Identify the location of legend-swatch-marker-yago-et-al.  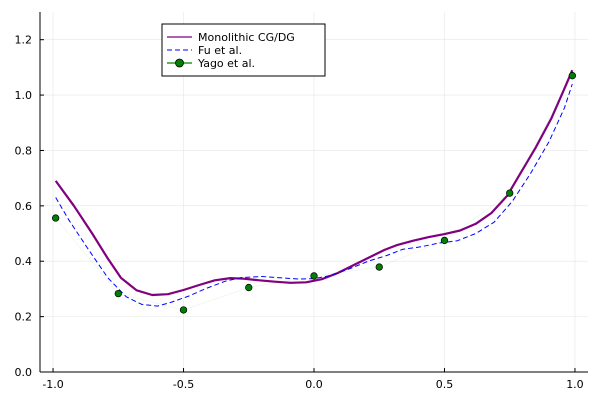
(179, 63).